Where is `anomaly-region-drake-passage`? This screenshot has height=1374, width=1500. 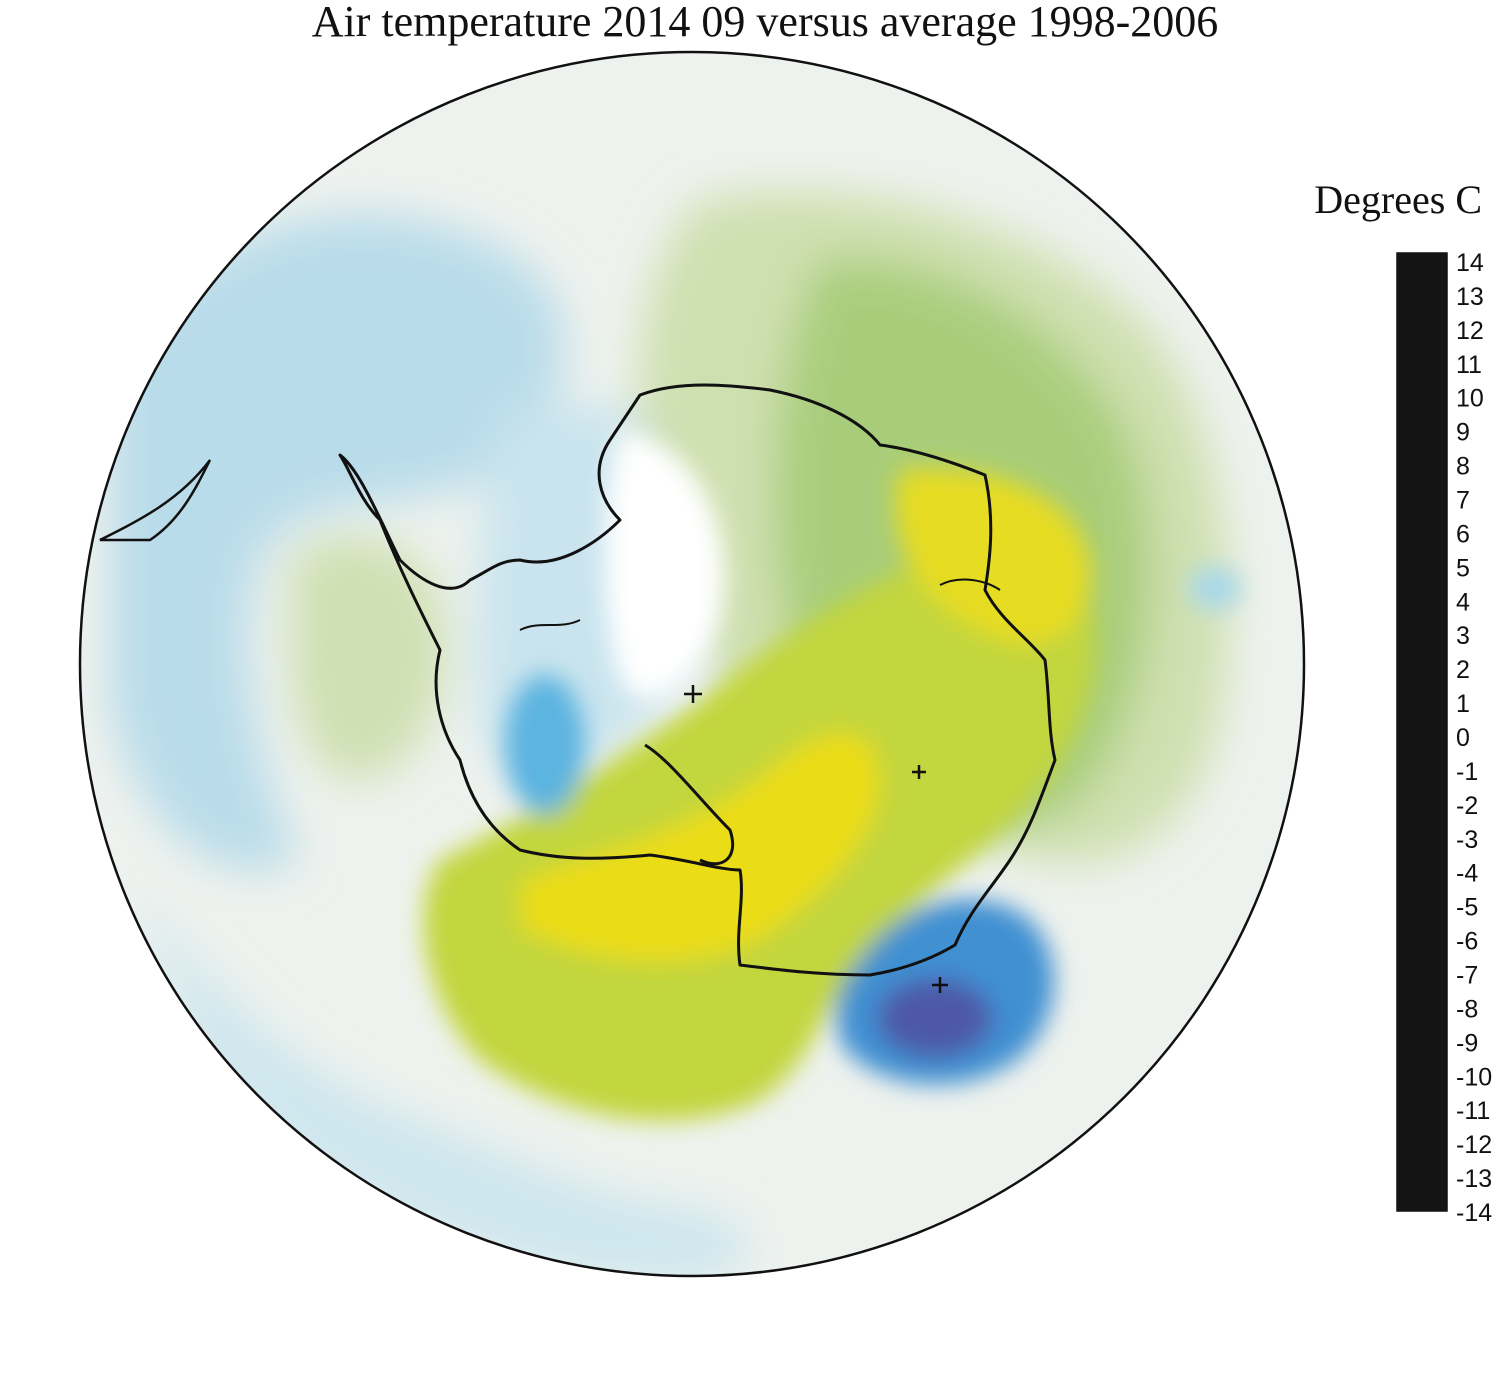
anomaly-region-drake-passage is located at coordinates (337, 542).